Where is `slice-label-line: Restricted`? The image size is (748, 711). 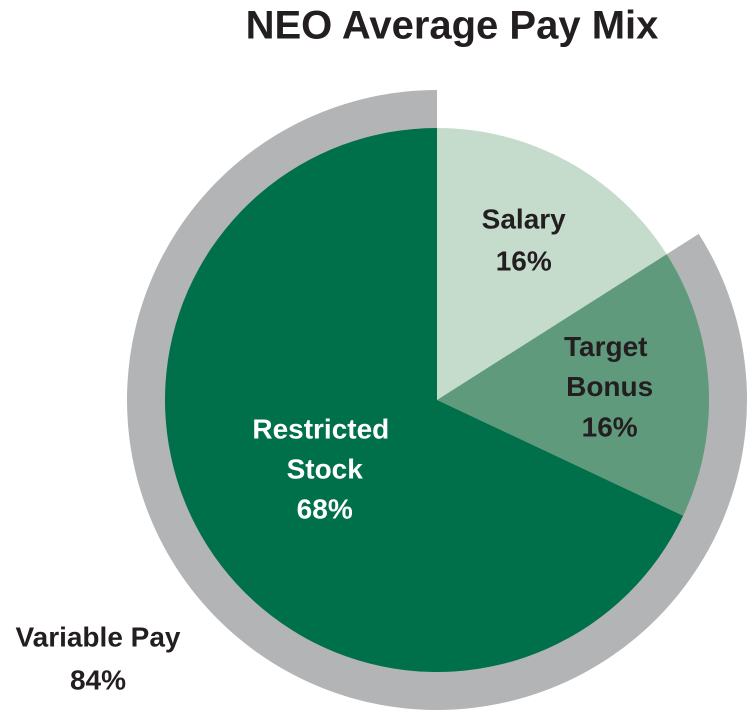 slice-label-line: Restricted is located at coordinates (324, 429).